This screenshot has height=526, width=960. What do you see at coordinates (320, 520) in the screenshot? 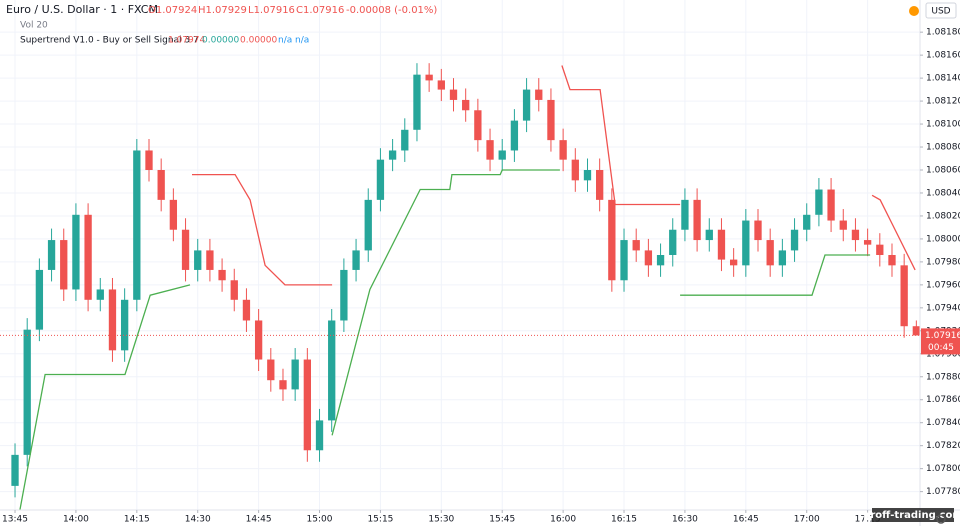
I see `x-tick-label: 15:00` at bounding box center [320, 520].